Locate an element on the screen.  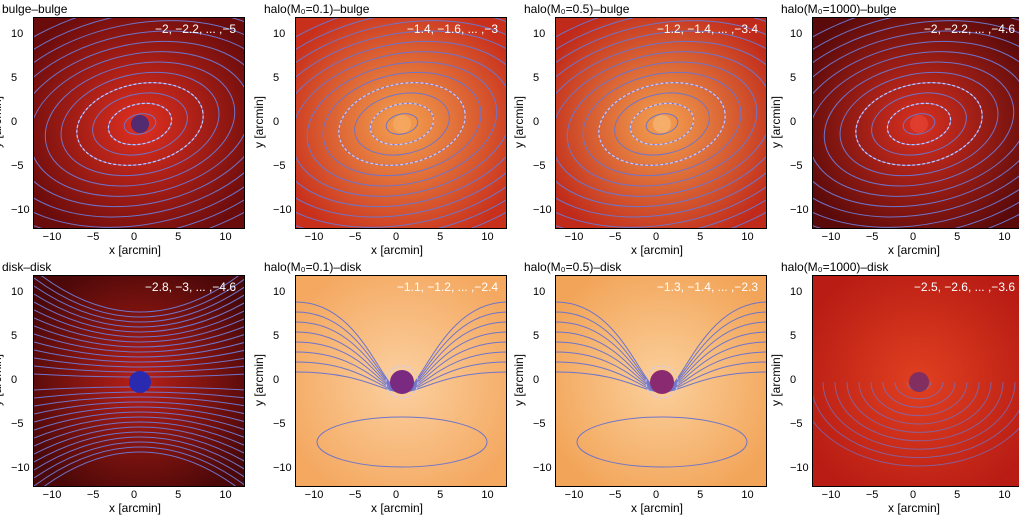
heatmap-plot: −1.4, −1.6, ... ,−3 is located at coordinates (401, 123).